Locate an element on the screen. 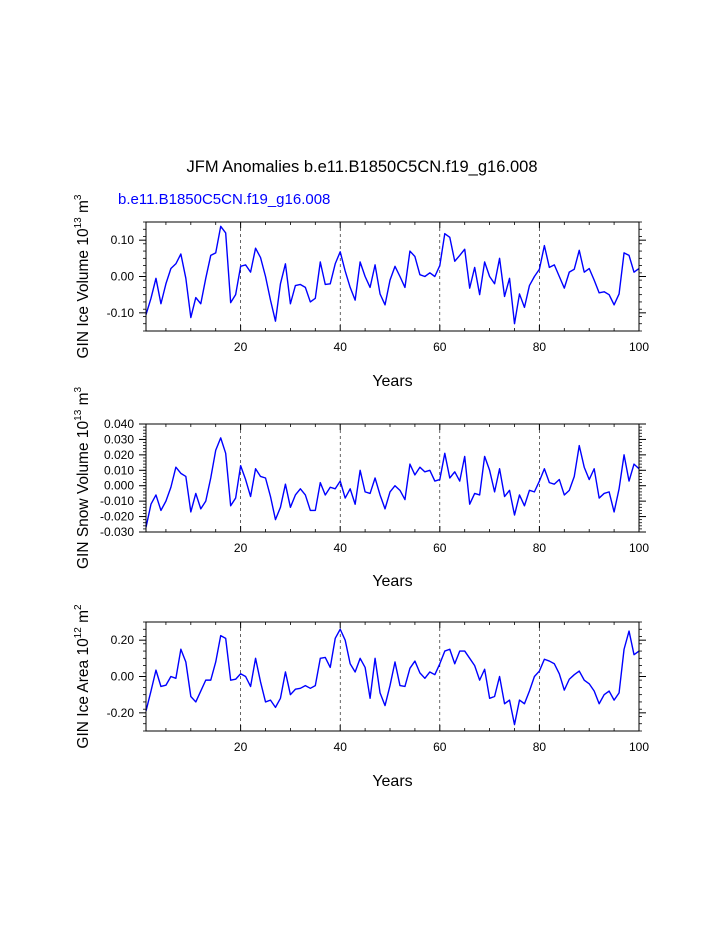 This screenshot has width=723, height=935. chart-ice-area-series-line is located at coordinates (392, 677).